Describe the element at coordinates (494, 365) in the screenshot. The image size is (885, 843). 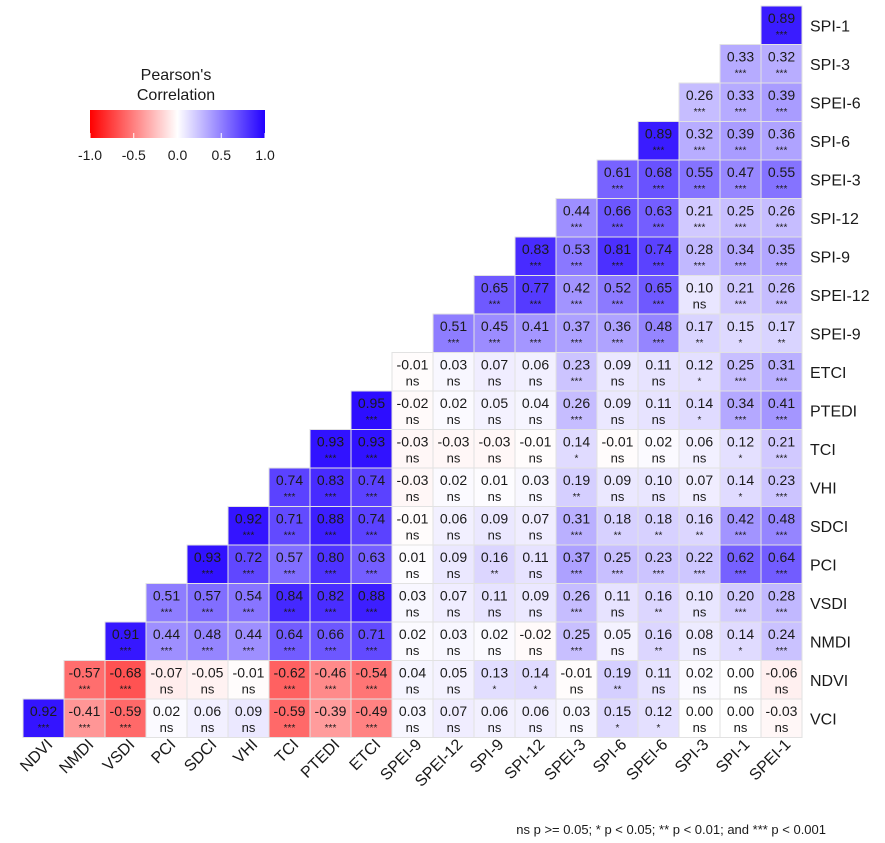
I see `cell-value: 0.07` at that location.